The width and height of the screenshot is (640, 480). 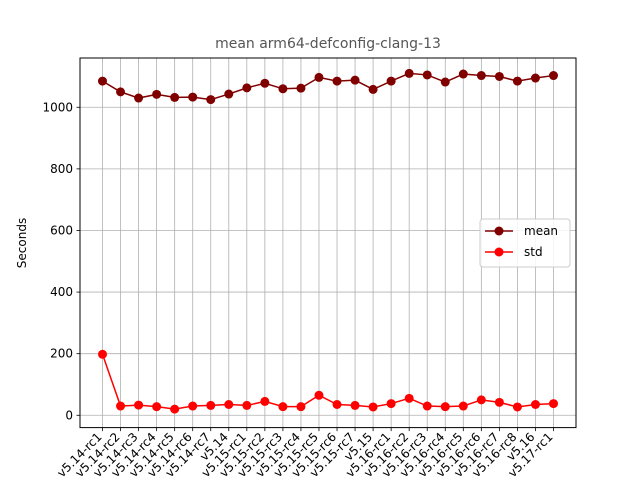 I want to click on y-tick-label: 200, so click(x=61, y=354).